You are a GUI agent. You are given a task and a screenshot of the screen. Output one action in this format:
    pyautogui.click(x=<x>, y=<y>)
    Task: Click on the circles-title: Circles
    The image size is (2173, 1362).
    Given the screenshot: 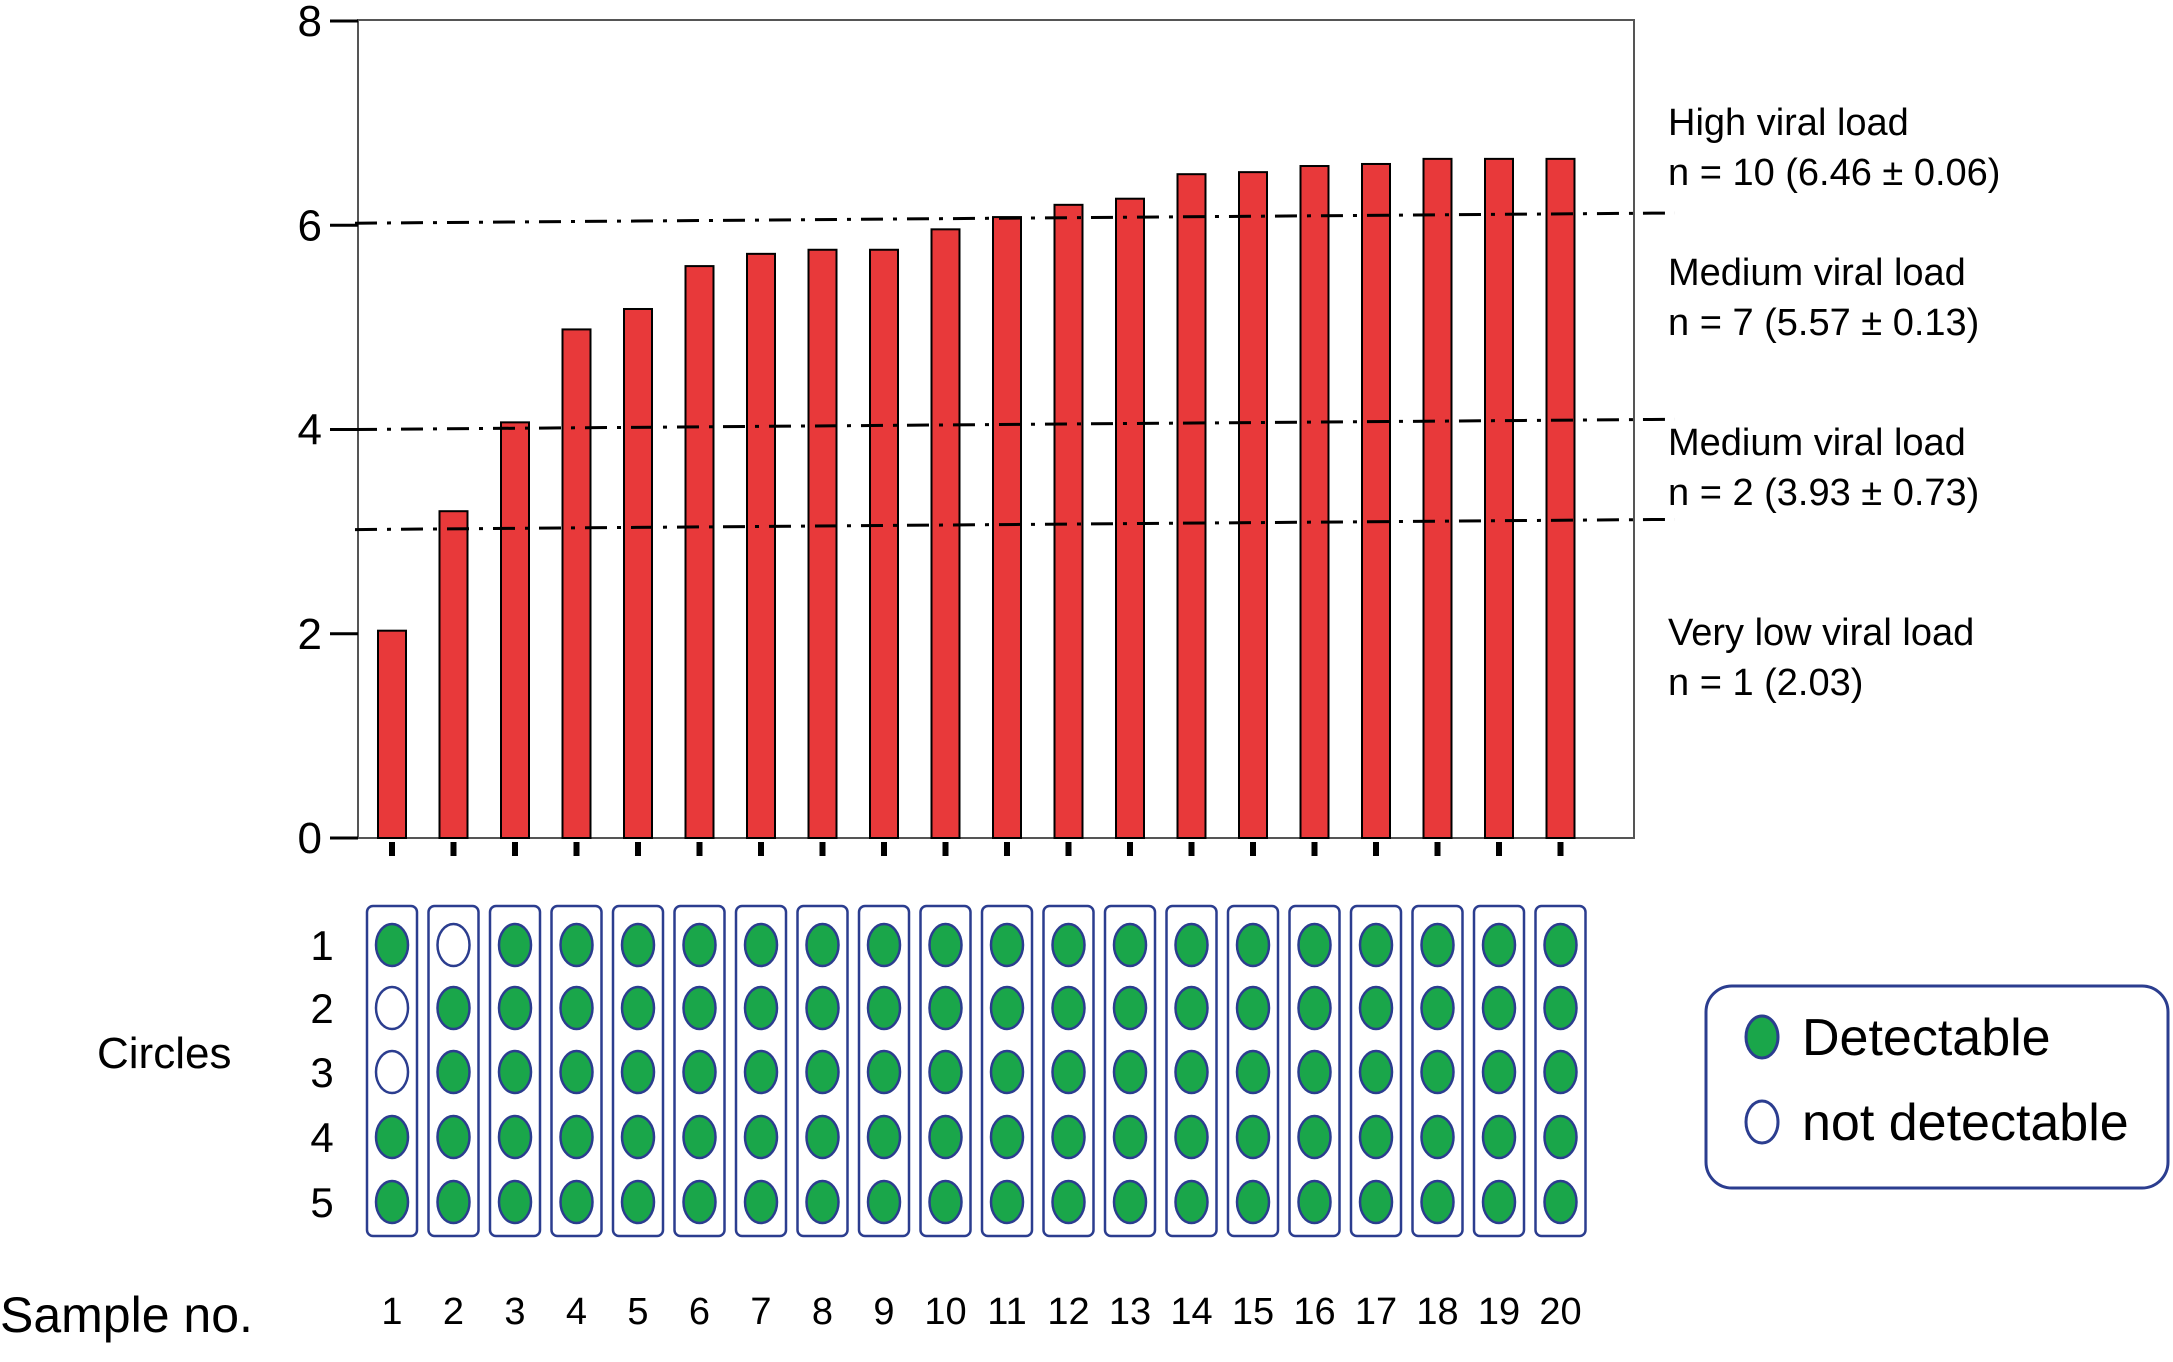 What is the action you would take?
    pyautogui.click(x=164, y=1053)
    